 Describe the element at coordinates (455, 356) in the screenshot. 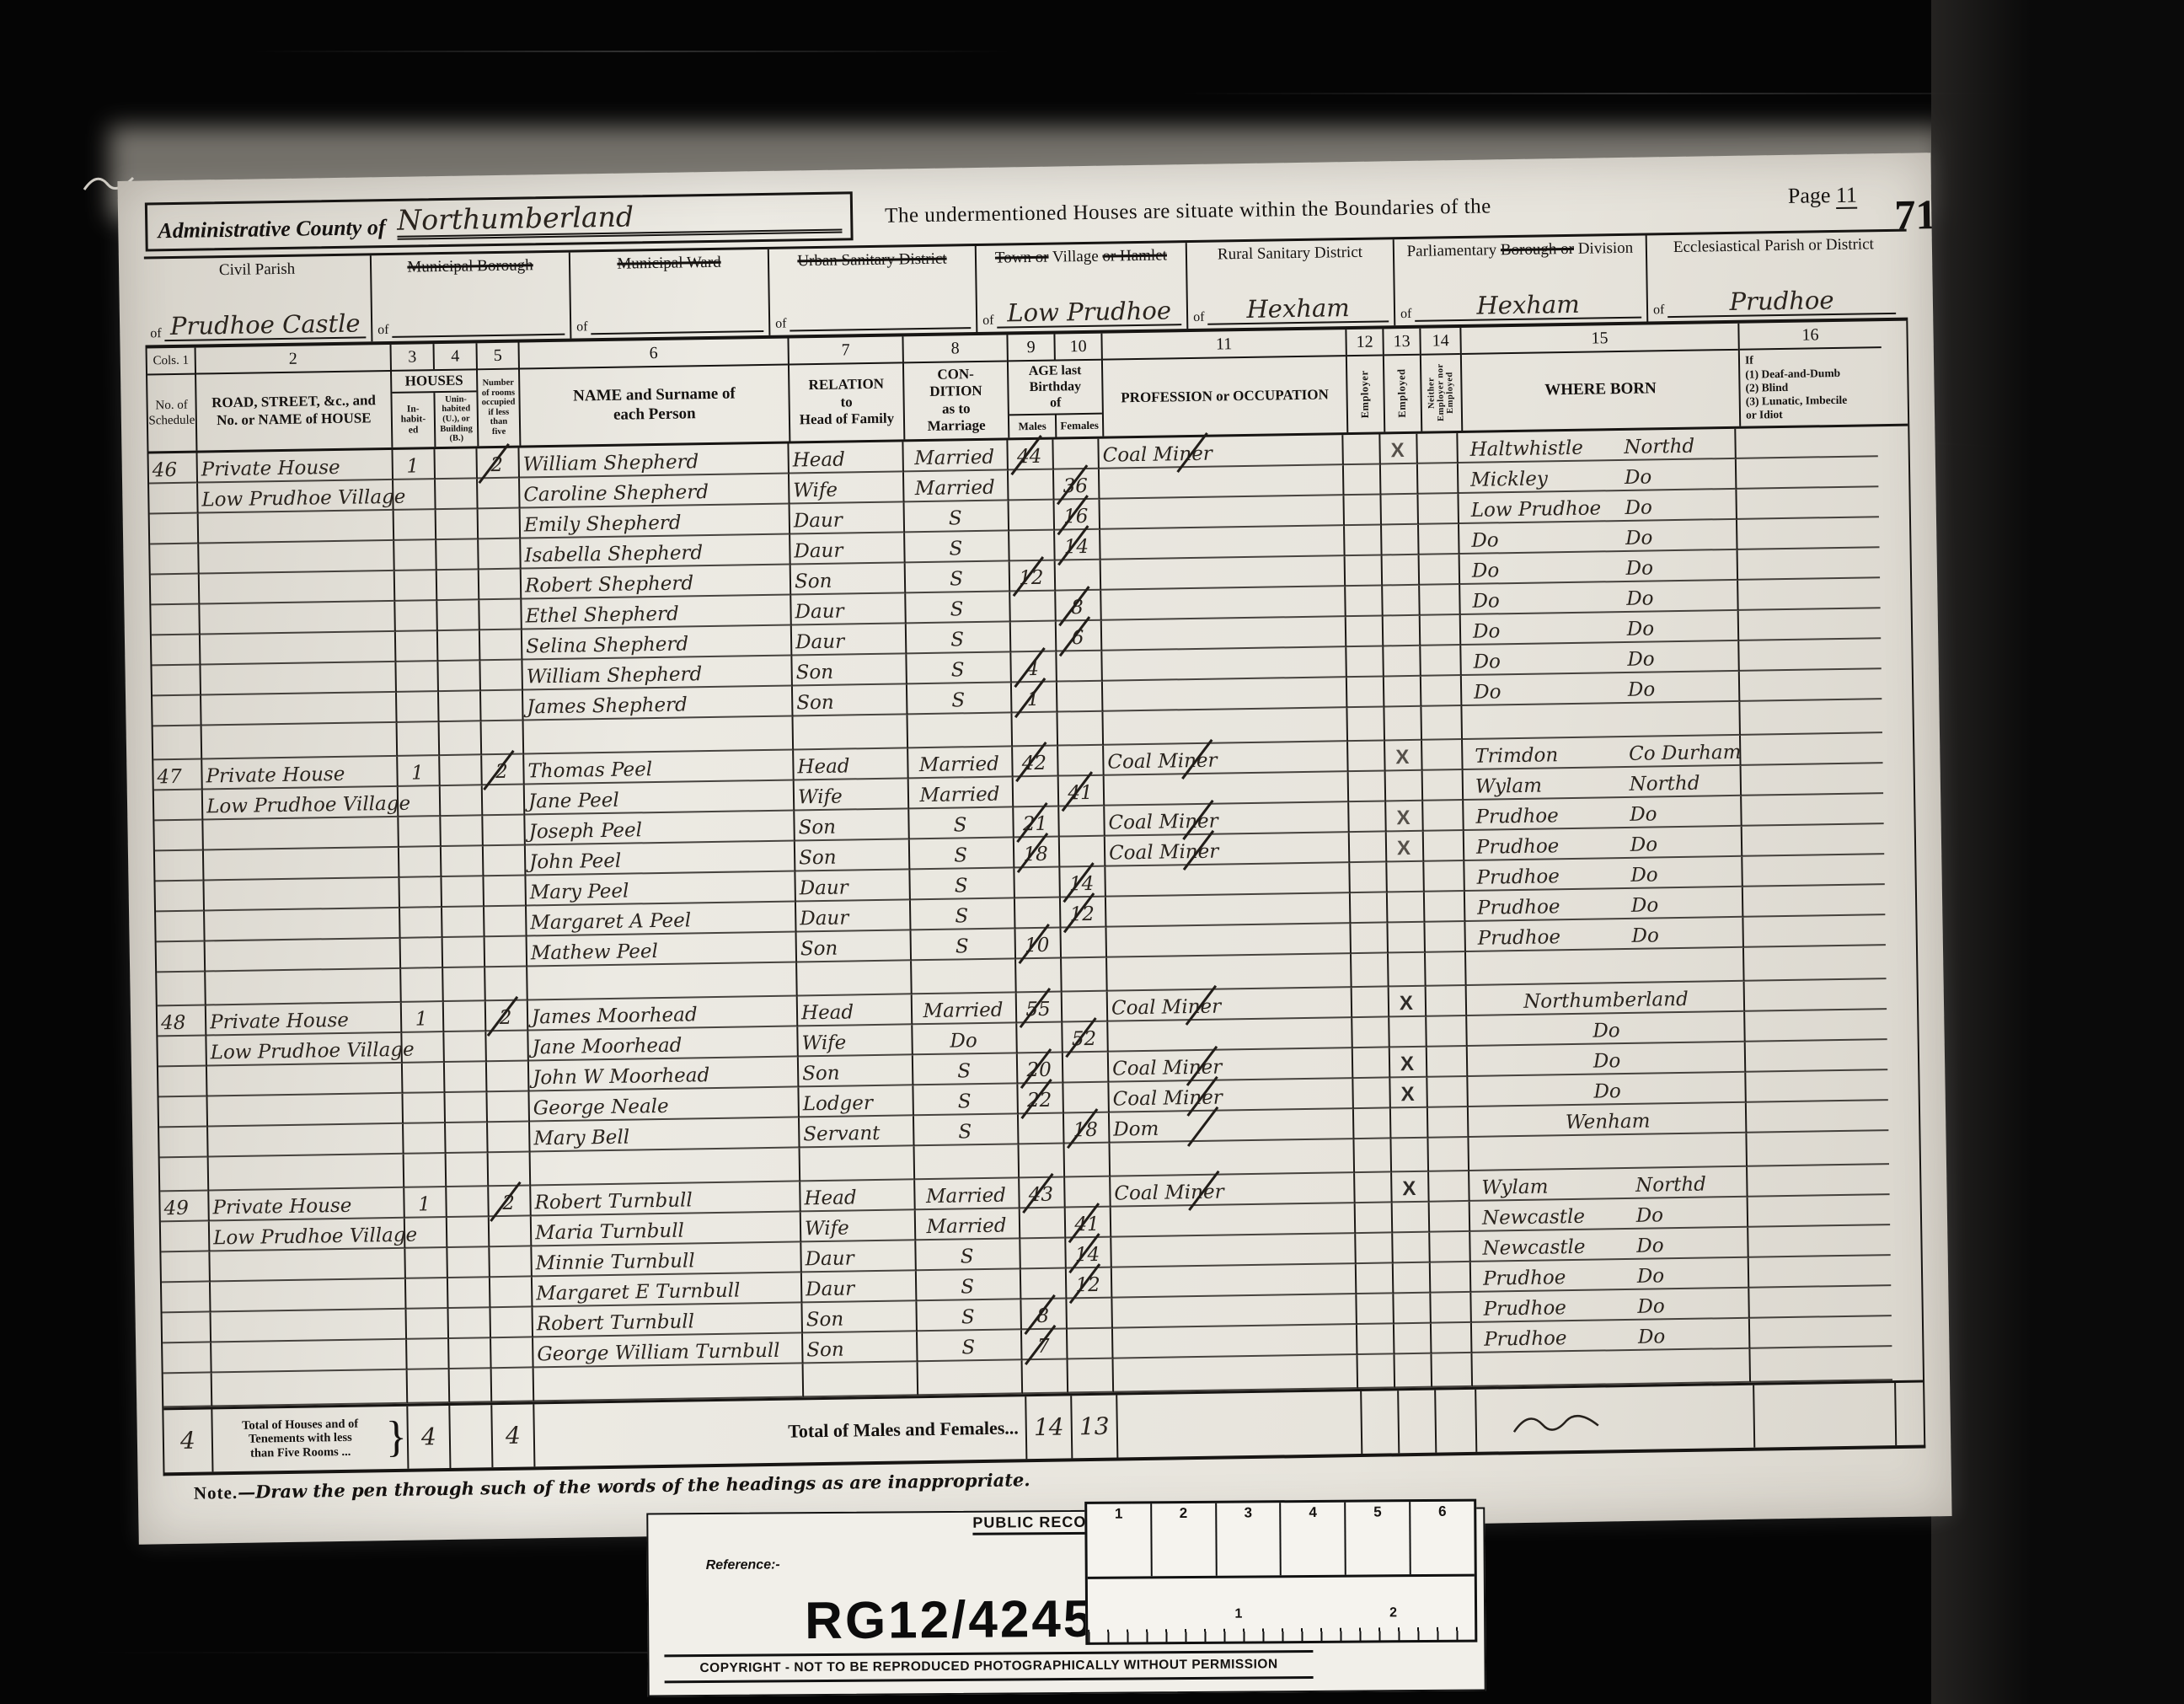

I see `col-number: 4` at that location.